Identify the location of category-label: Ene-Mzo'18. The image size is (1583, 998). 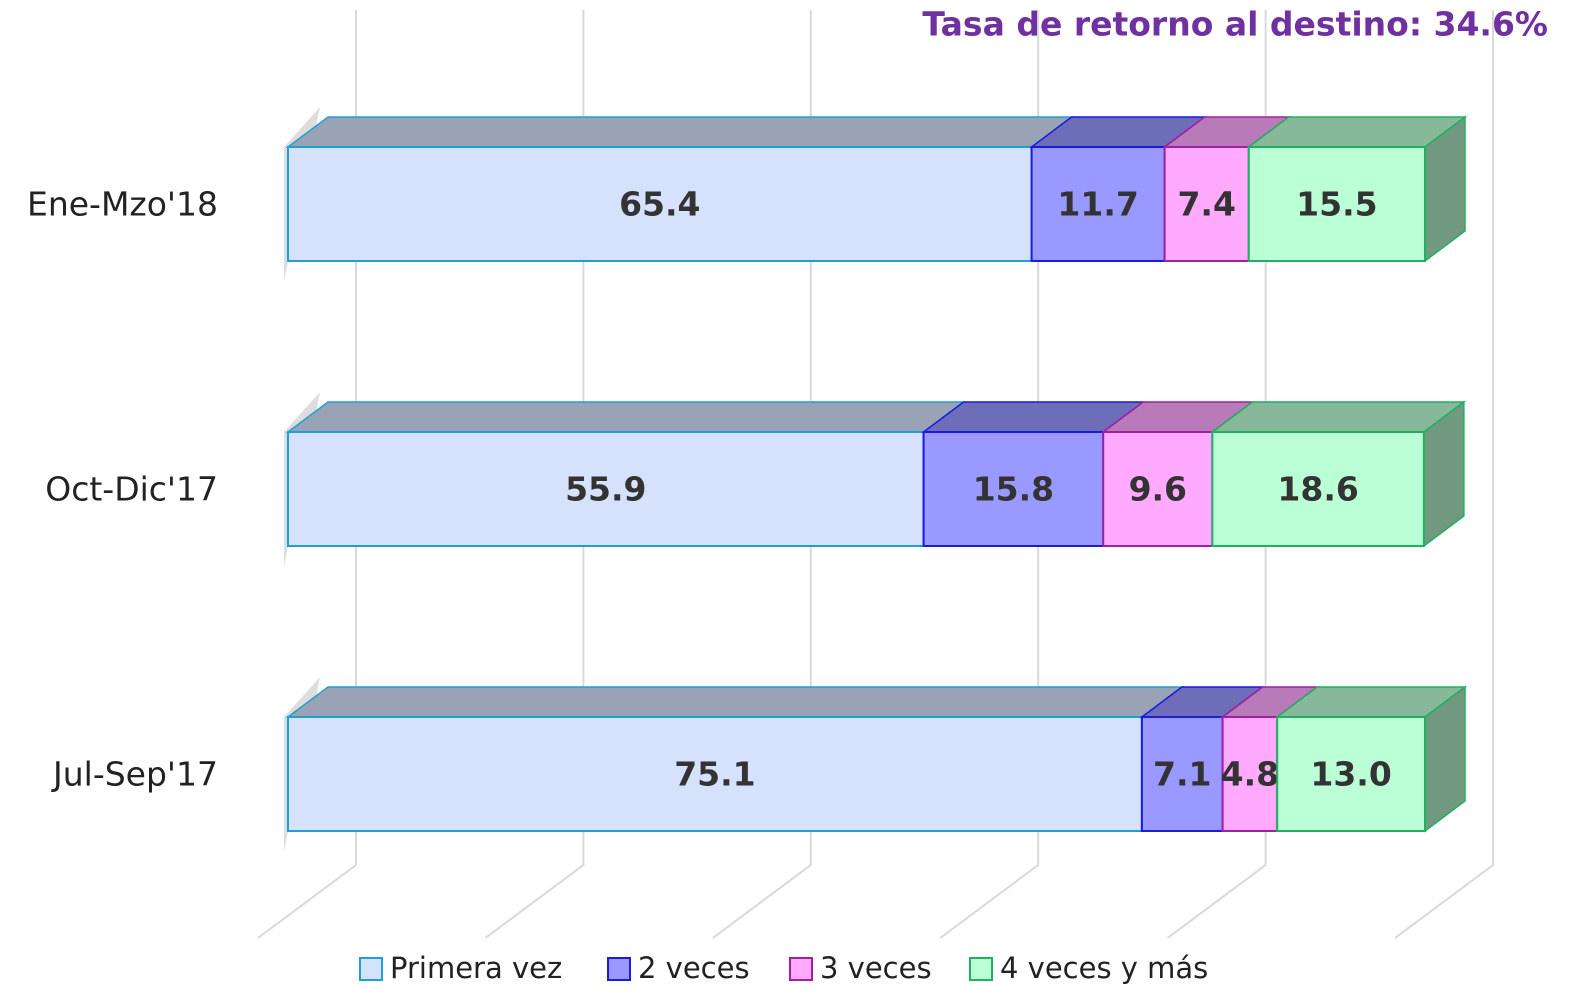
(122, 204).